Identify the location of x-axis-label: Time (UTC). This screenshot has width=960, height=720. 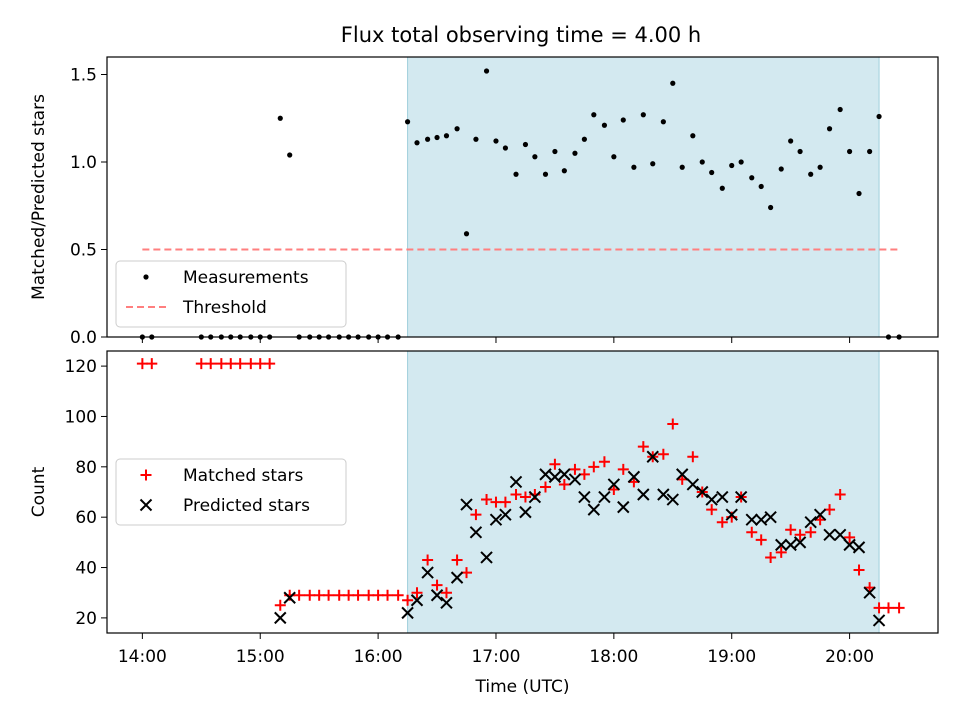
(522, 687).